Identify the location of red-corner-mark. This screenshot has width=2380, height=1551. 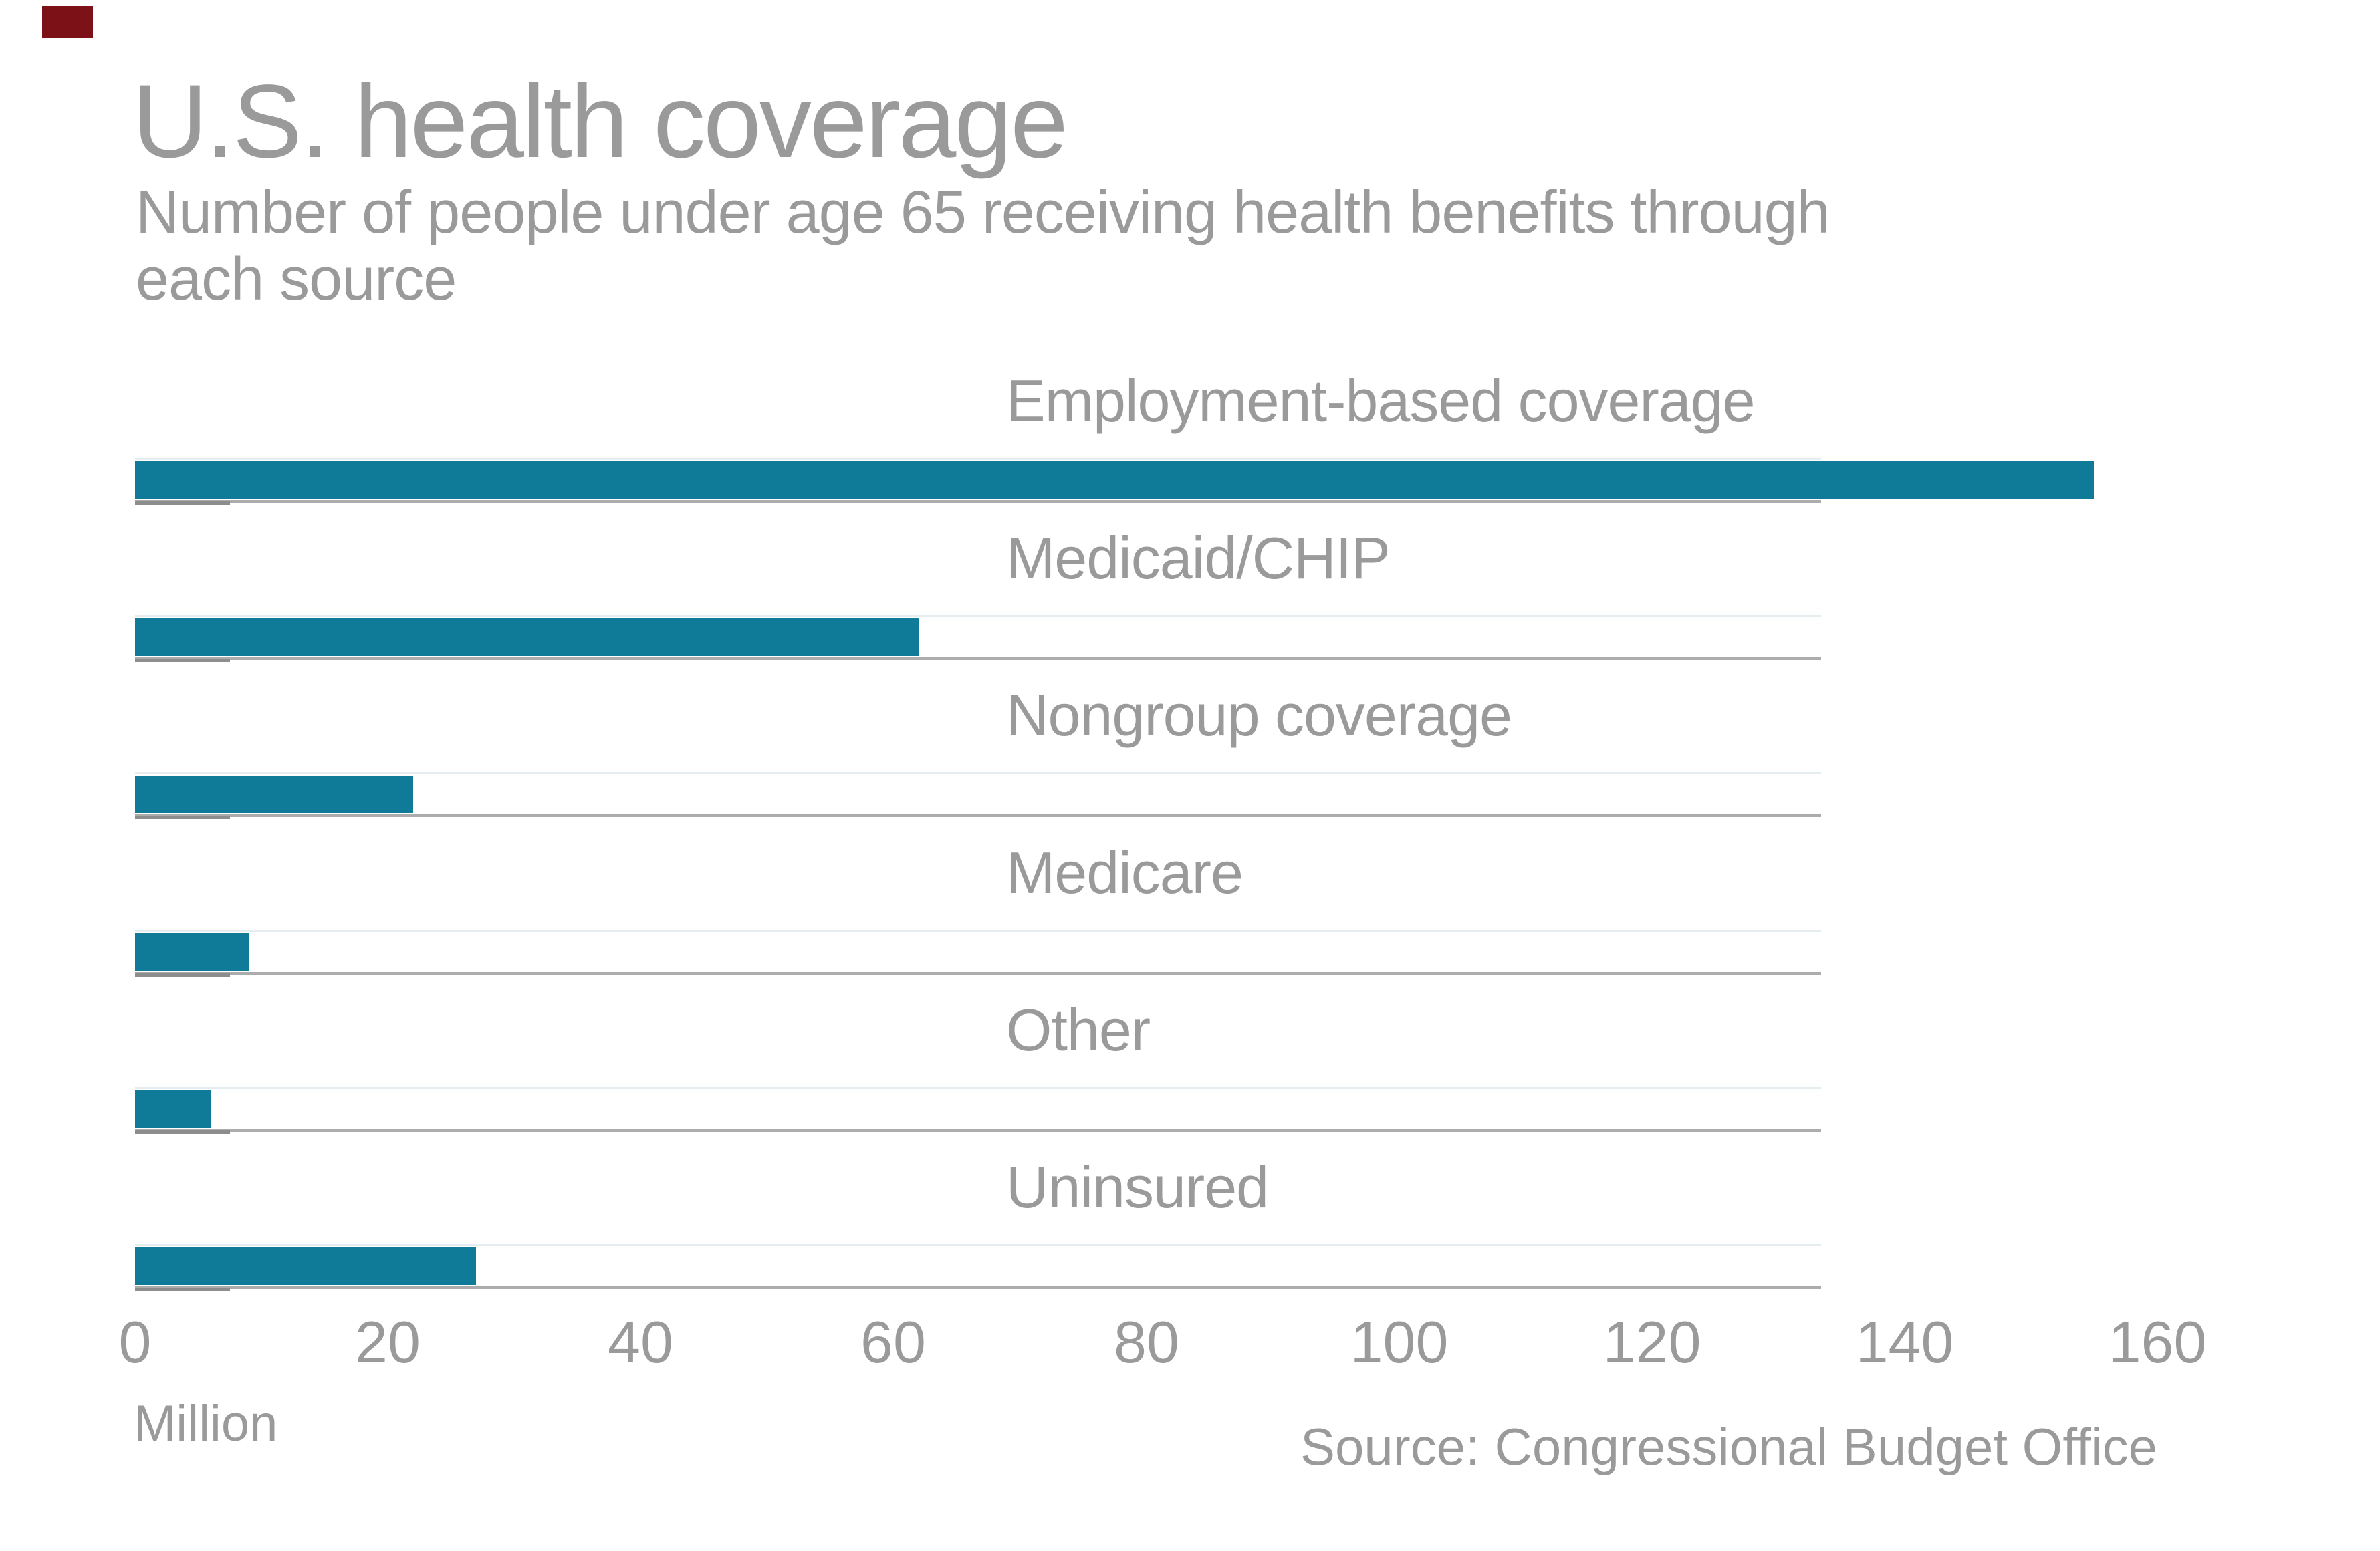
(67, 22).